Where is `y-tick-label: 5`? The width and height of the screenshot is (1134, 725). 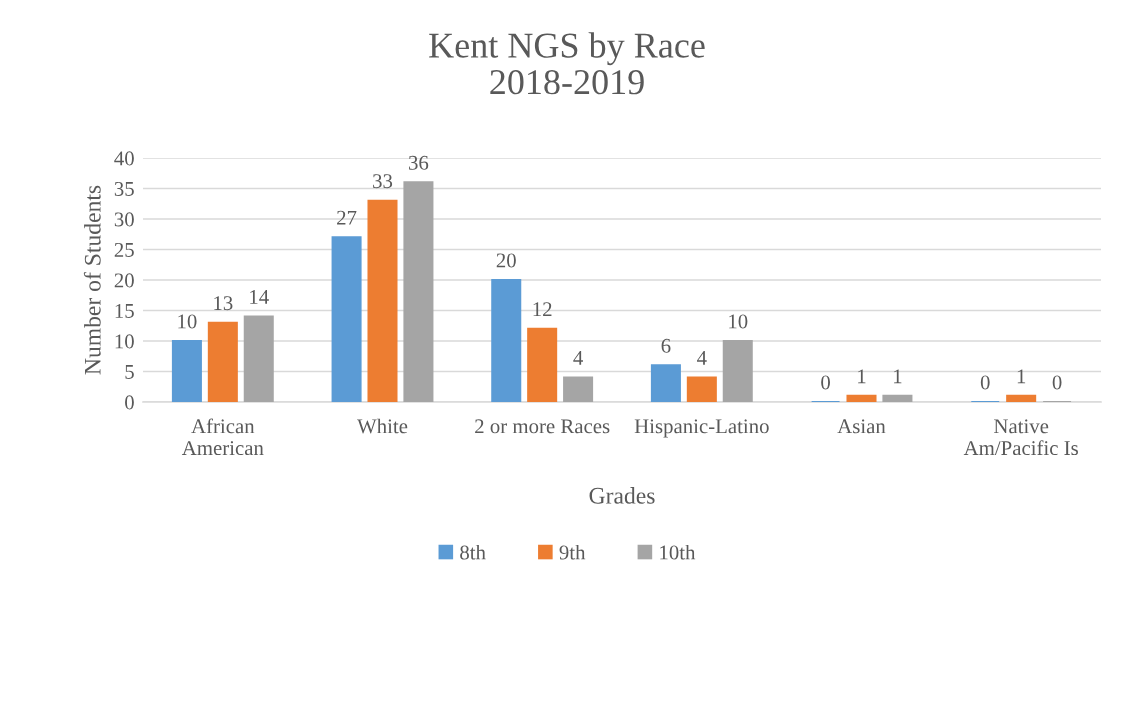 y-tick-label: 5 is located at coordinates (129, 372).